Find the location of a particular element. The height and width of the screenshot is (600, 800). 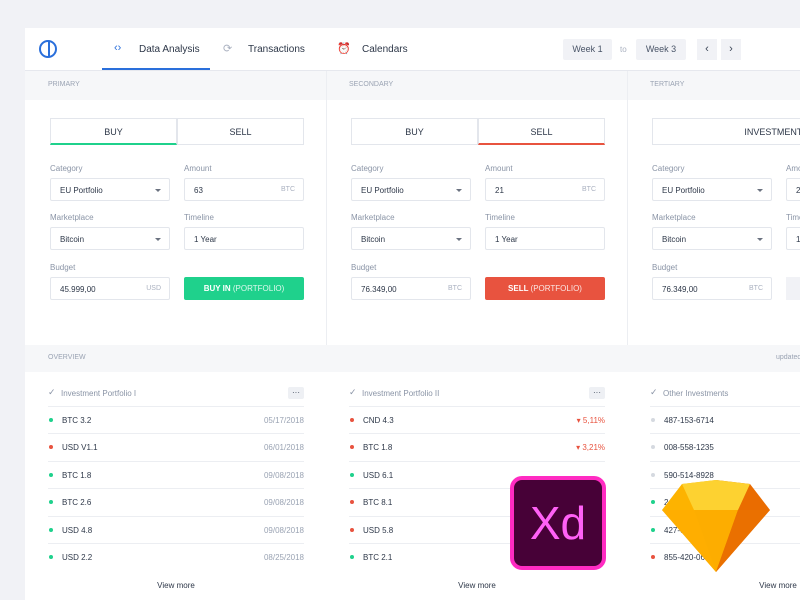

row-value: 06/01/2018 is located at coordinates (283, 448).